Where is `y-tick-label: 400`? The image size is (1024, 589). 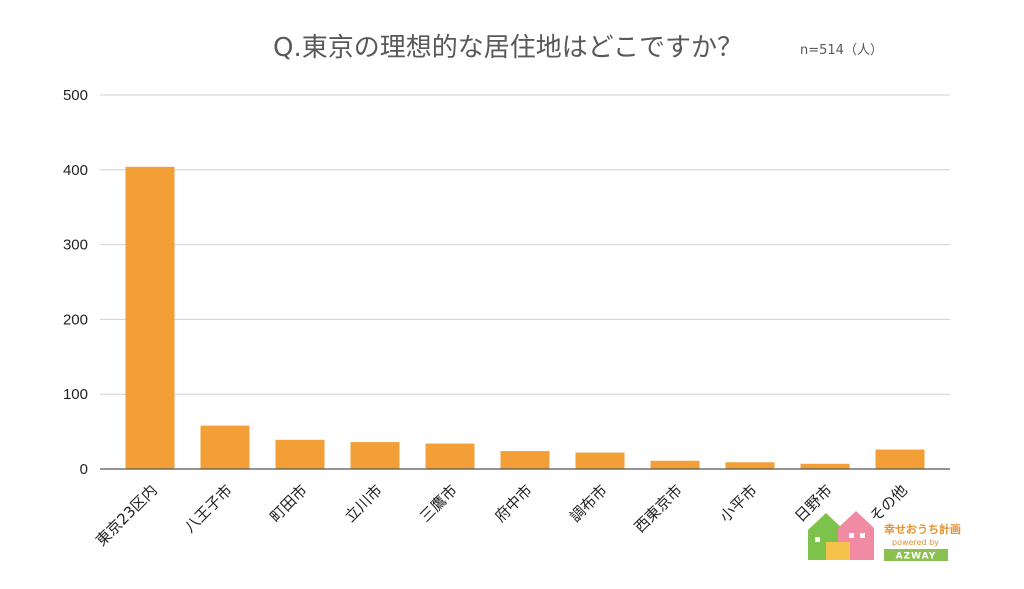 y-tick-label: 400 is located at coordinates (75, 170).